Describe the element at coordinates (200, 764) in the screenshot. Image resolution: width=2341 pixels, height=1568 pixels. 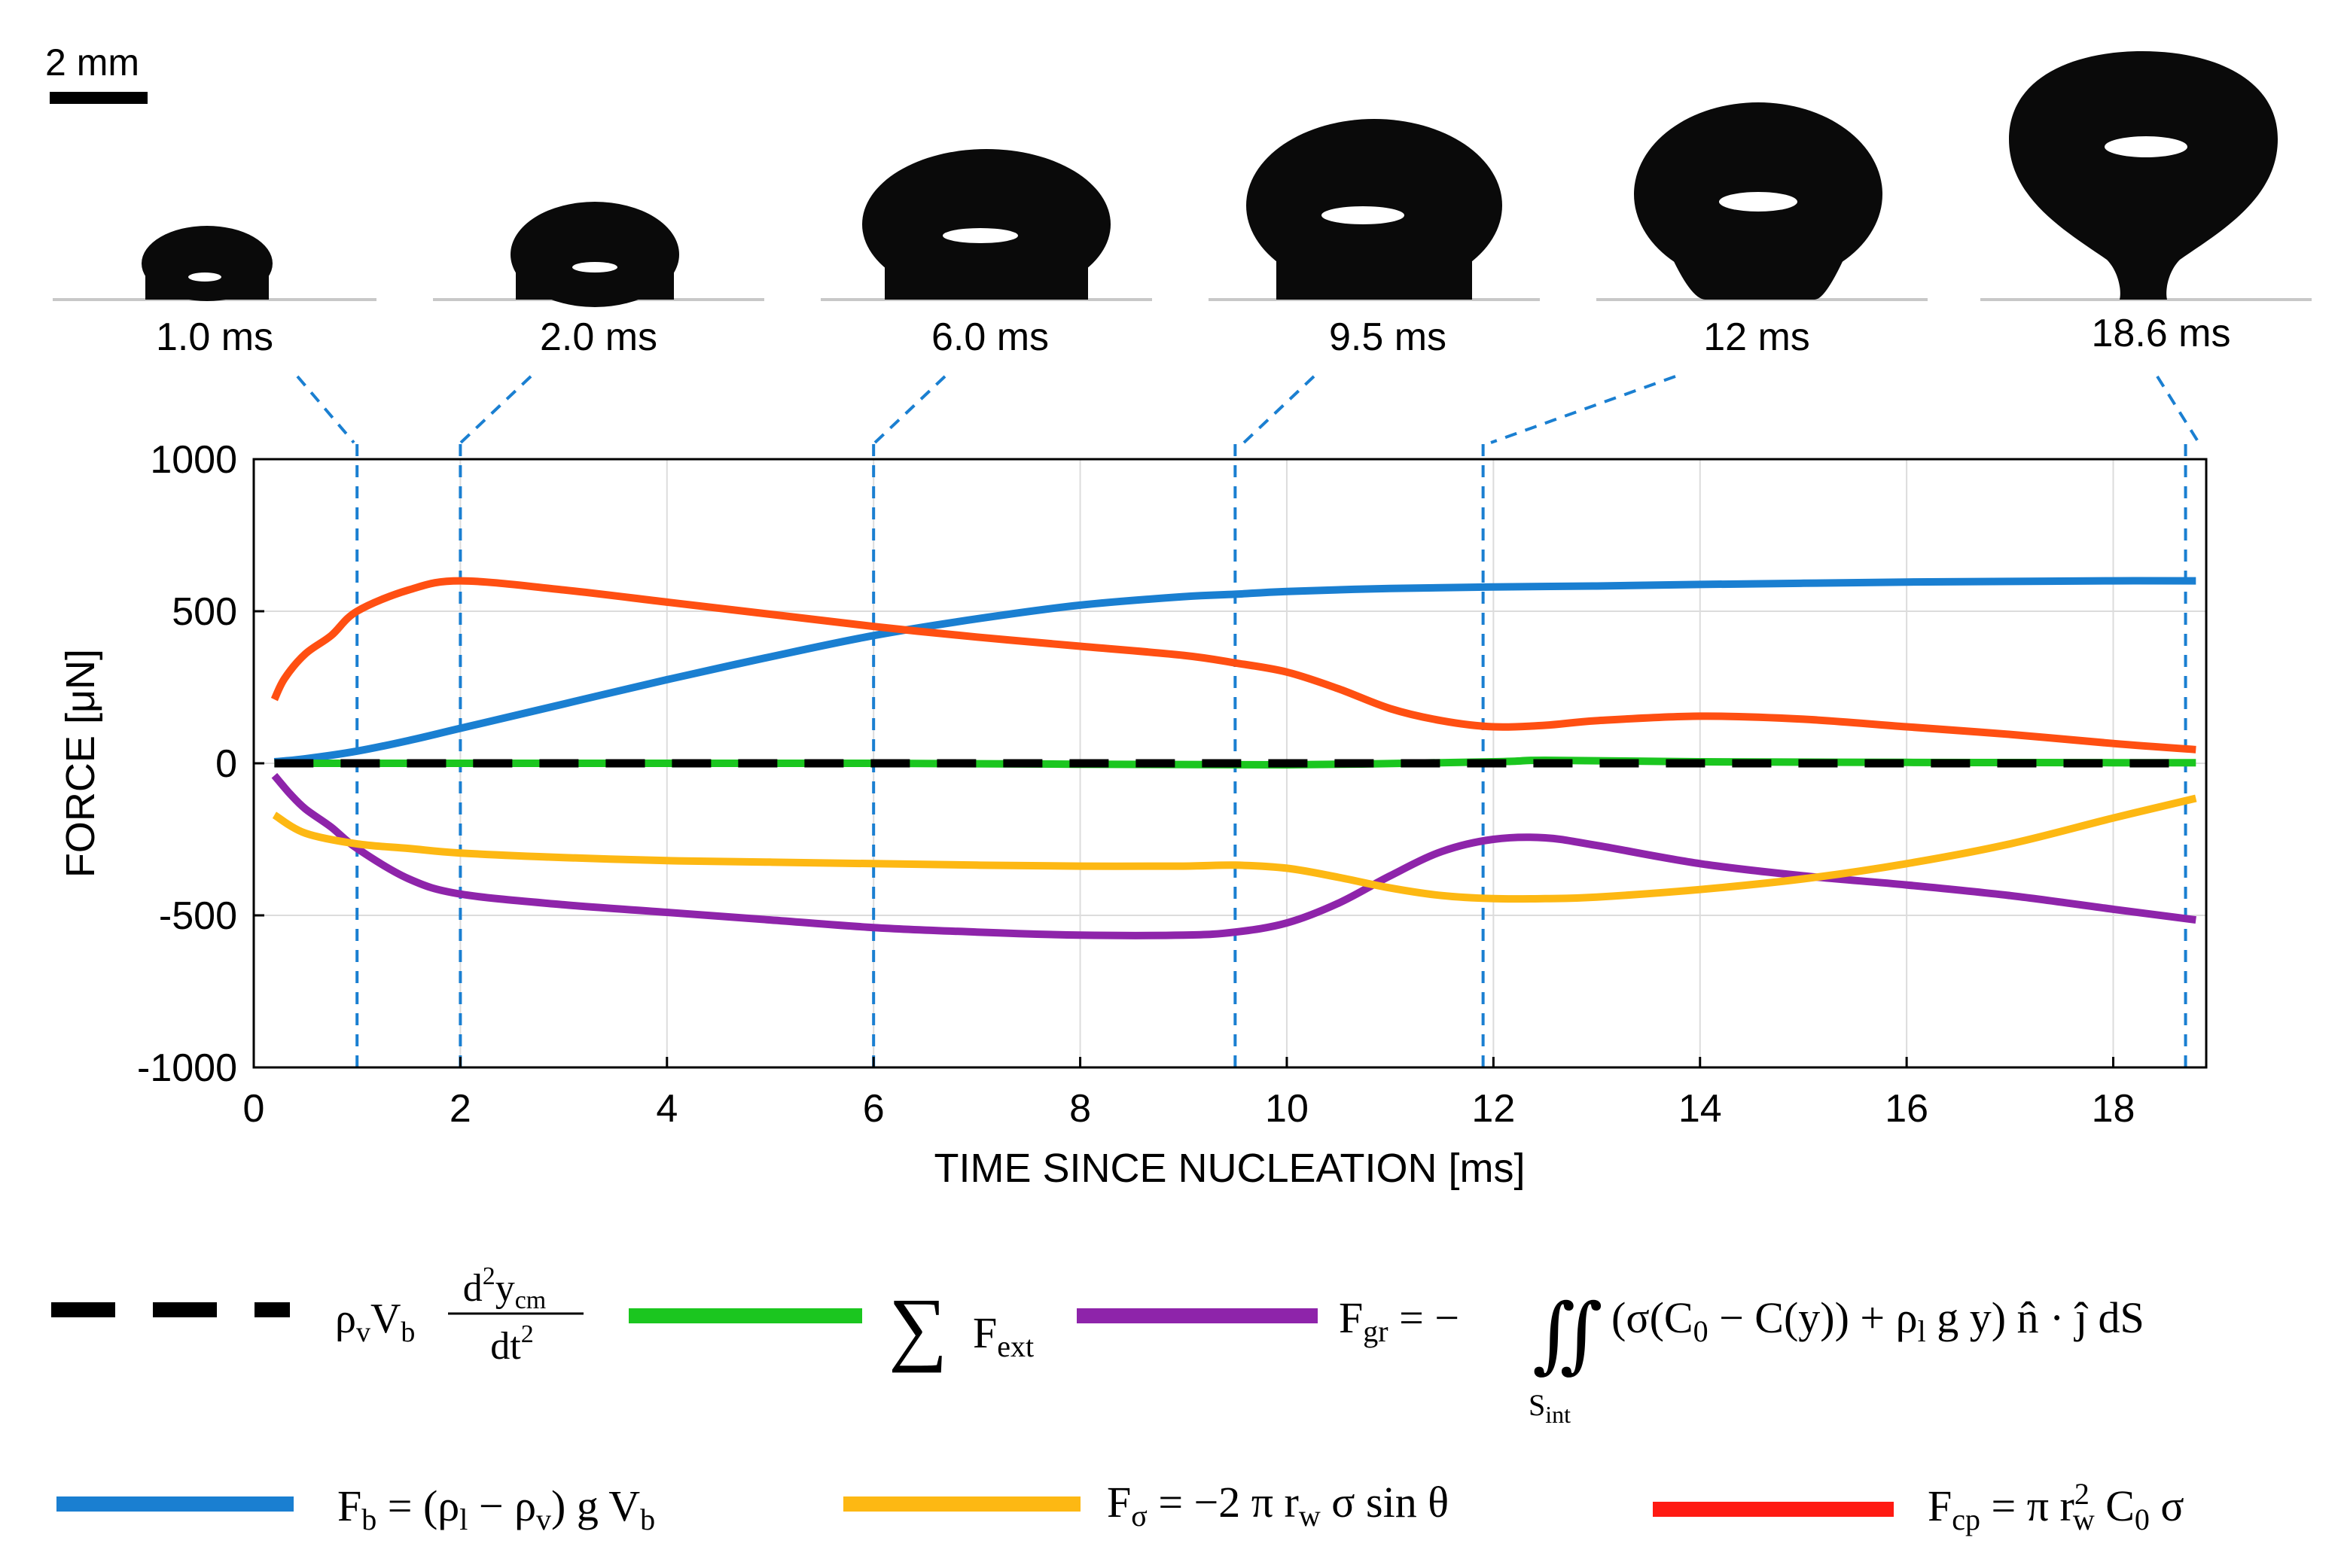
I see `y-axis-ticks: 1000 500 0 -500 -1000` at that location.